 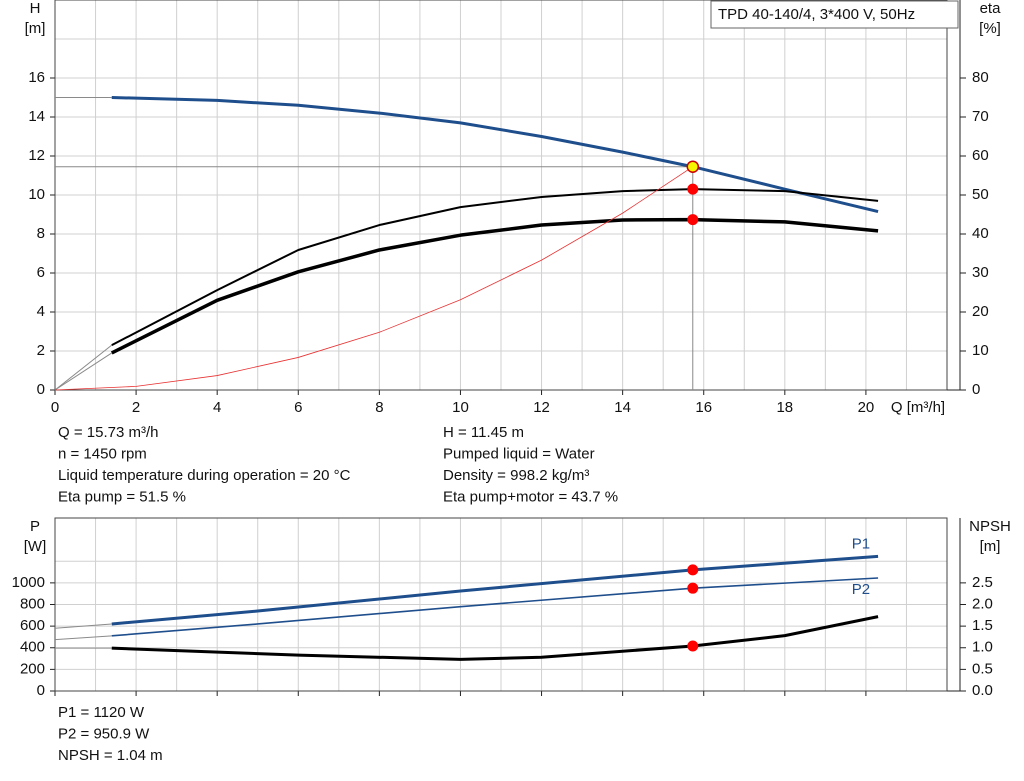 What do you see at coordinates (41, 233) in the screenshot?
I see `y-tick-label: 8` at bounding box center [41, 233].